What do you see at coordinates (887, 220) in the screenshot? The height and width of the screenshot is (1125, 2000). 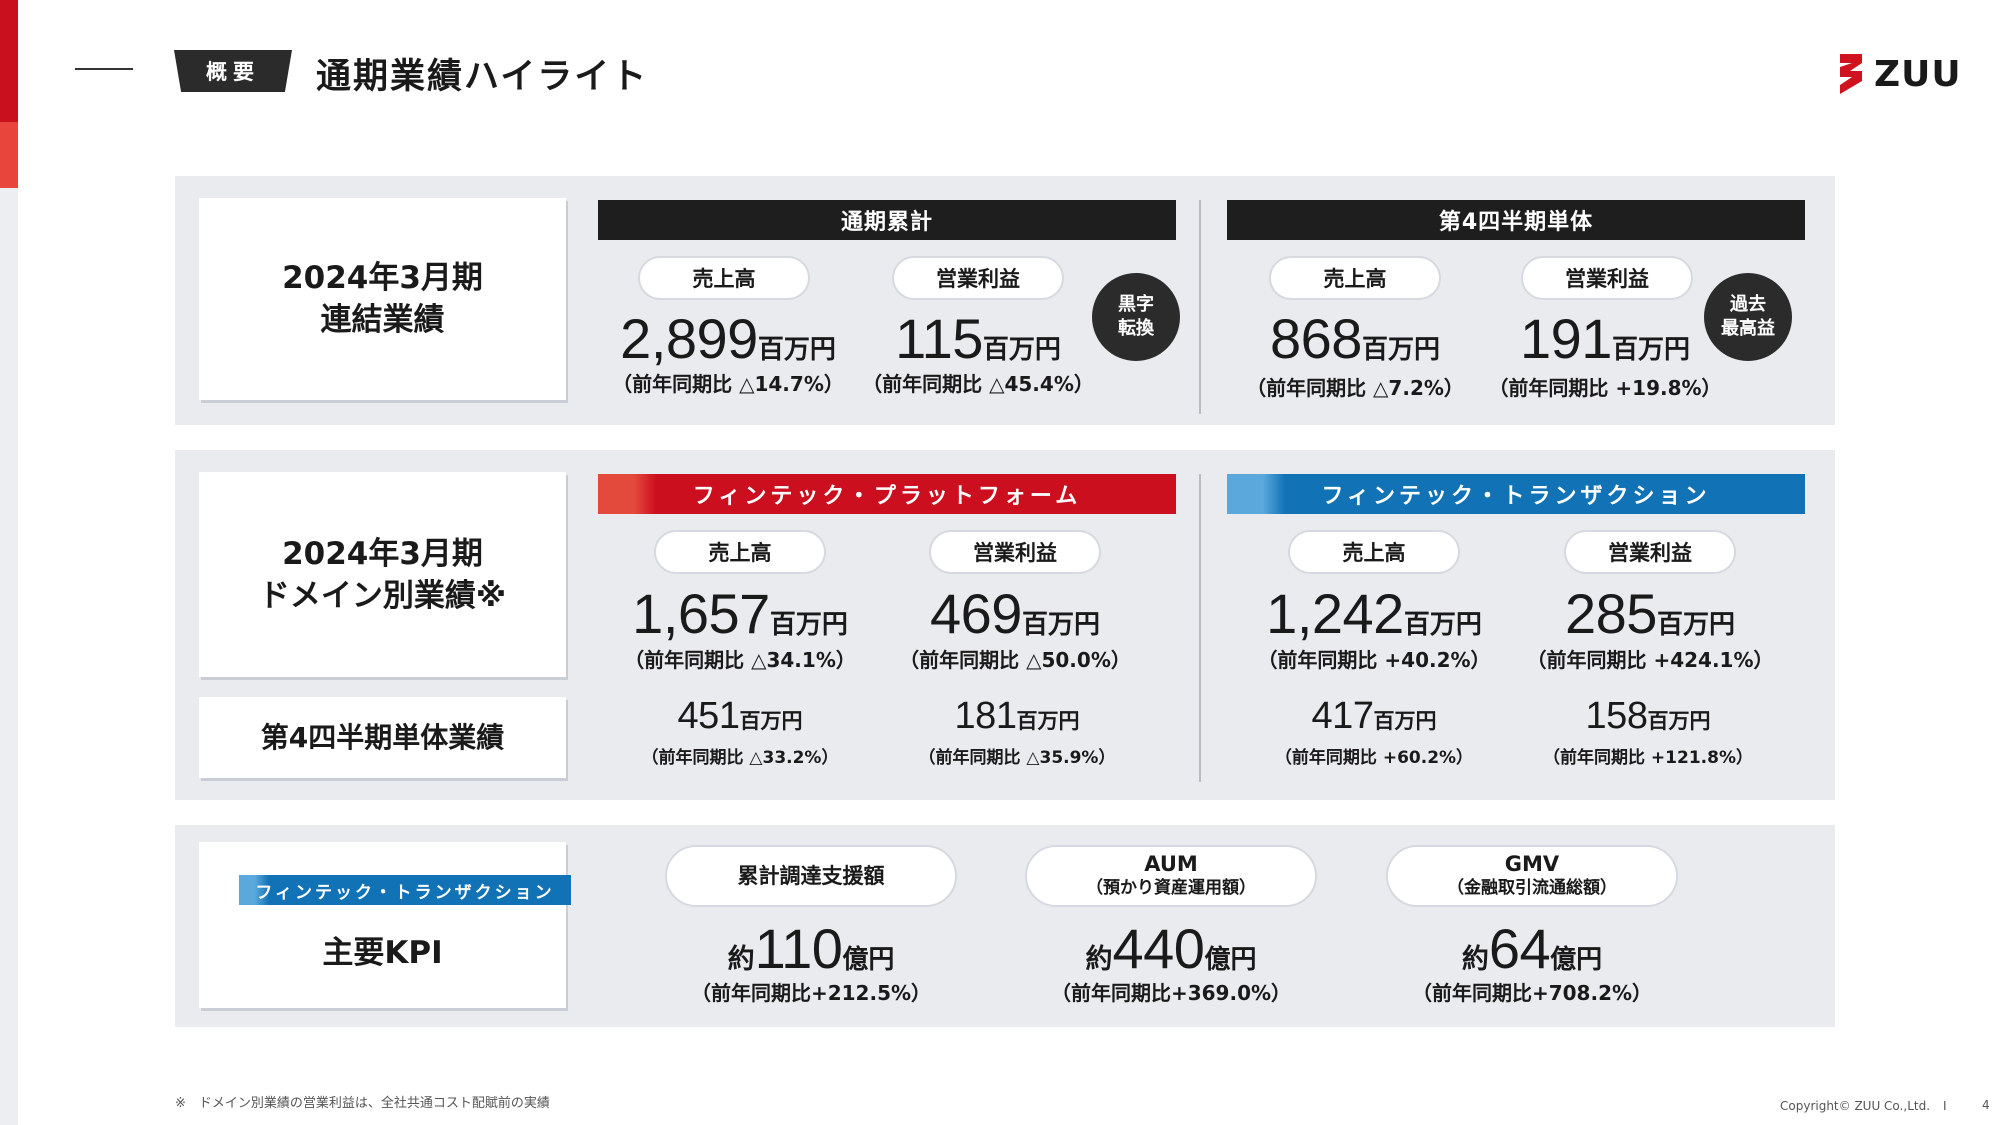 I see `full-year-header: 通期累計` at bounding box center [887, 220].